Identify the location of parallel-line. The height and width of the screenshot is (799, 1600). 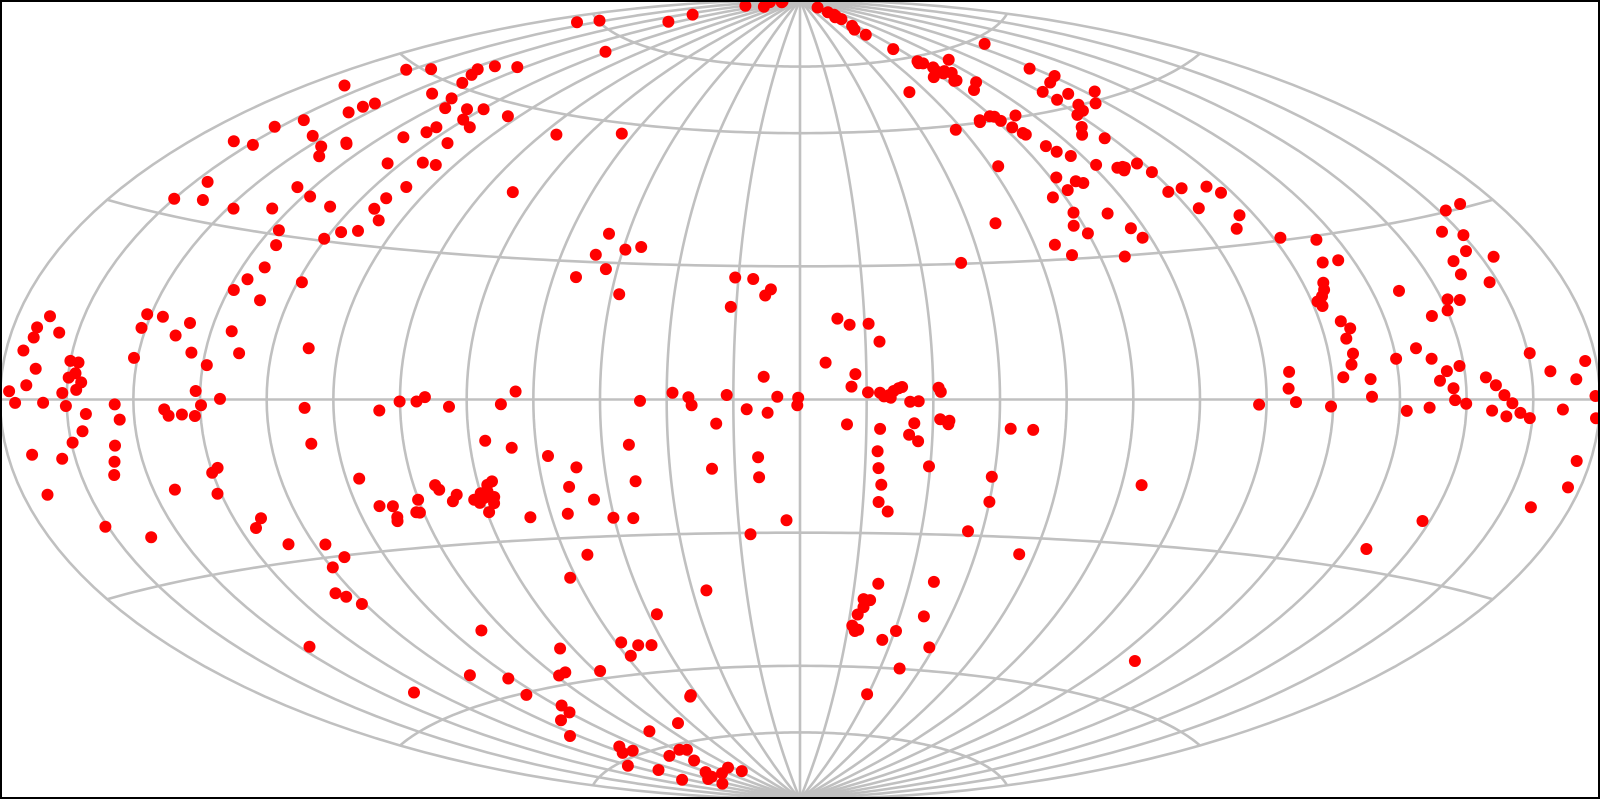
(800, 705).